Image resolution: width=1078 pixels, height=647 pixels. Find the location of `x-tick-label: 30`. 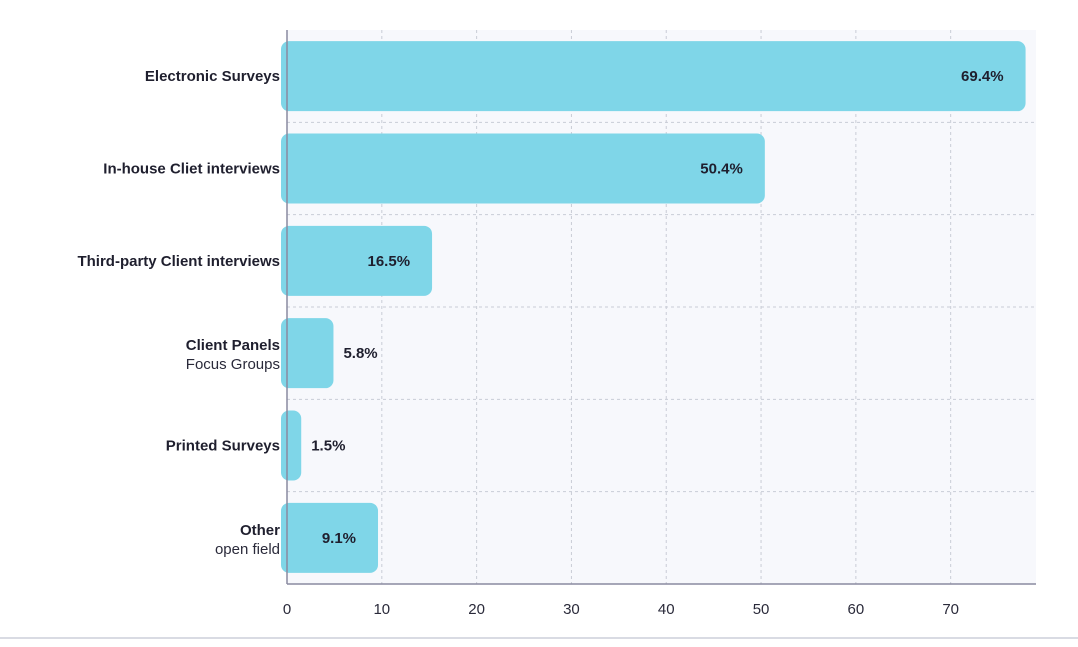

x-tick-label: 30 is located at coordinates (571, 609).